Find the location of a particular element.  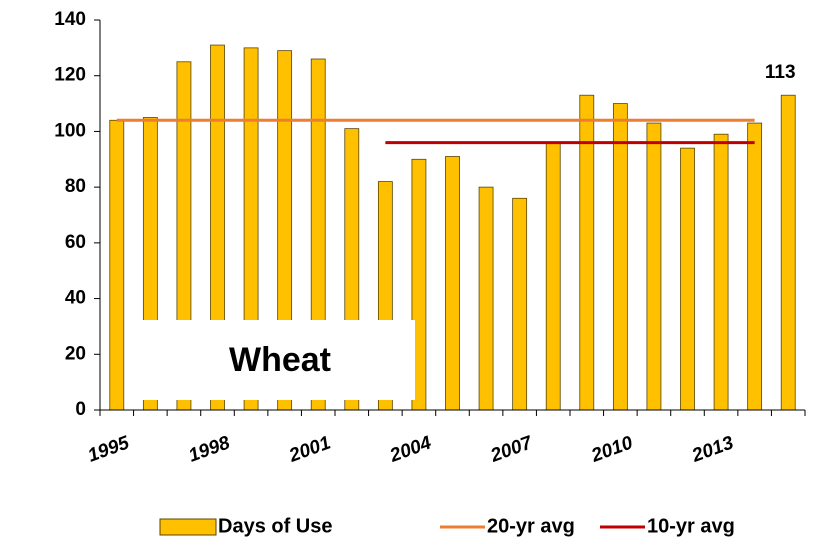

legend-label: 20-yr avg is located at coordinates (531, 526).